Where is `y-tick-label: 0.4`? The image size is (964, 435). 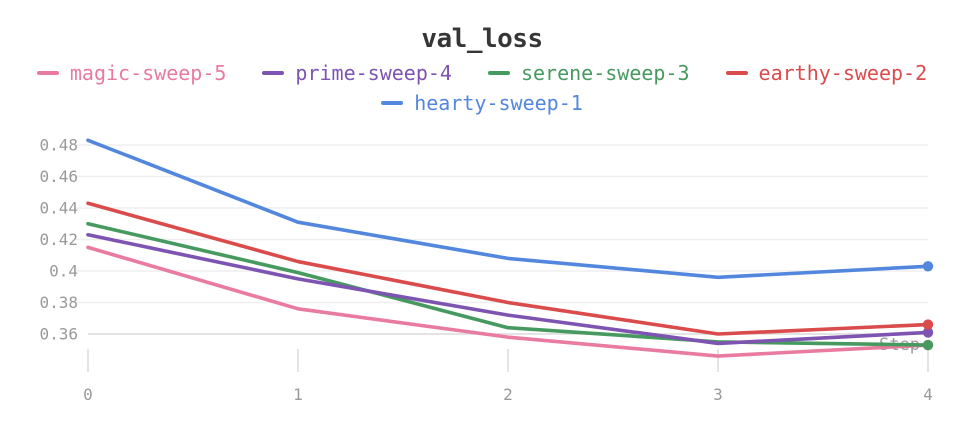
y-tick-label: 0.4 is located at coordinates (63, 271).